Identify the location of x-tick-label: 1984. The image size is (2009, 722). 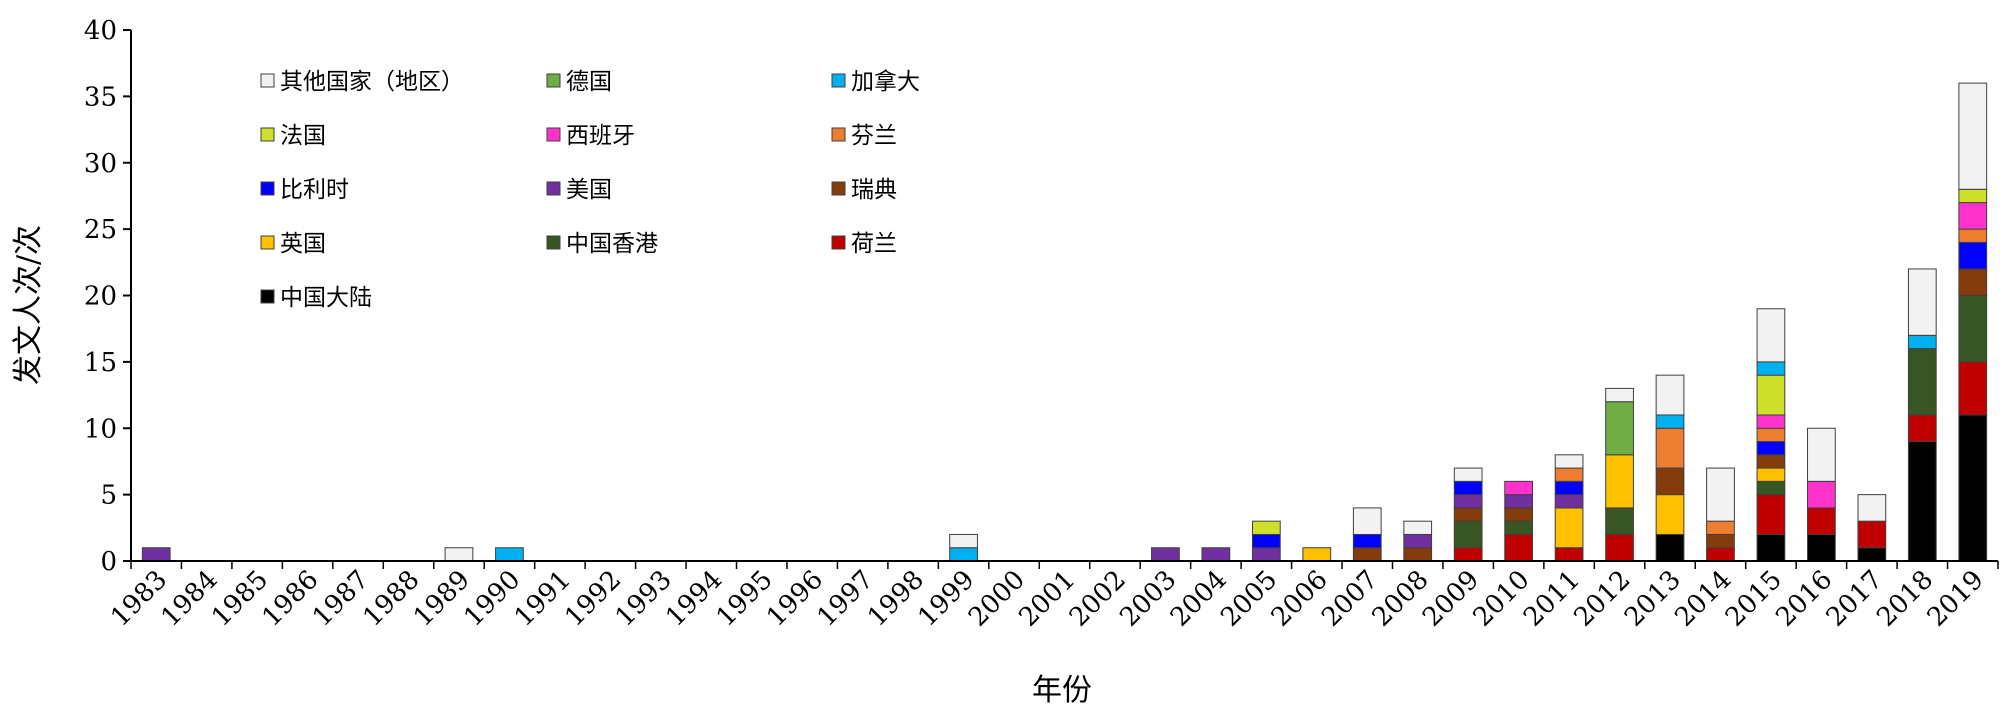
(190, 599).